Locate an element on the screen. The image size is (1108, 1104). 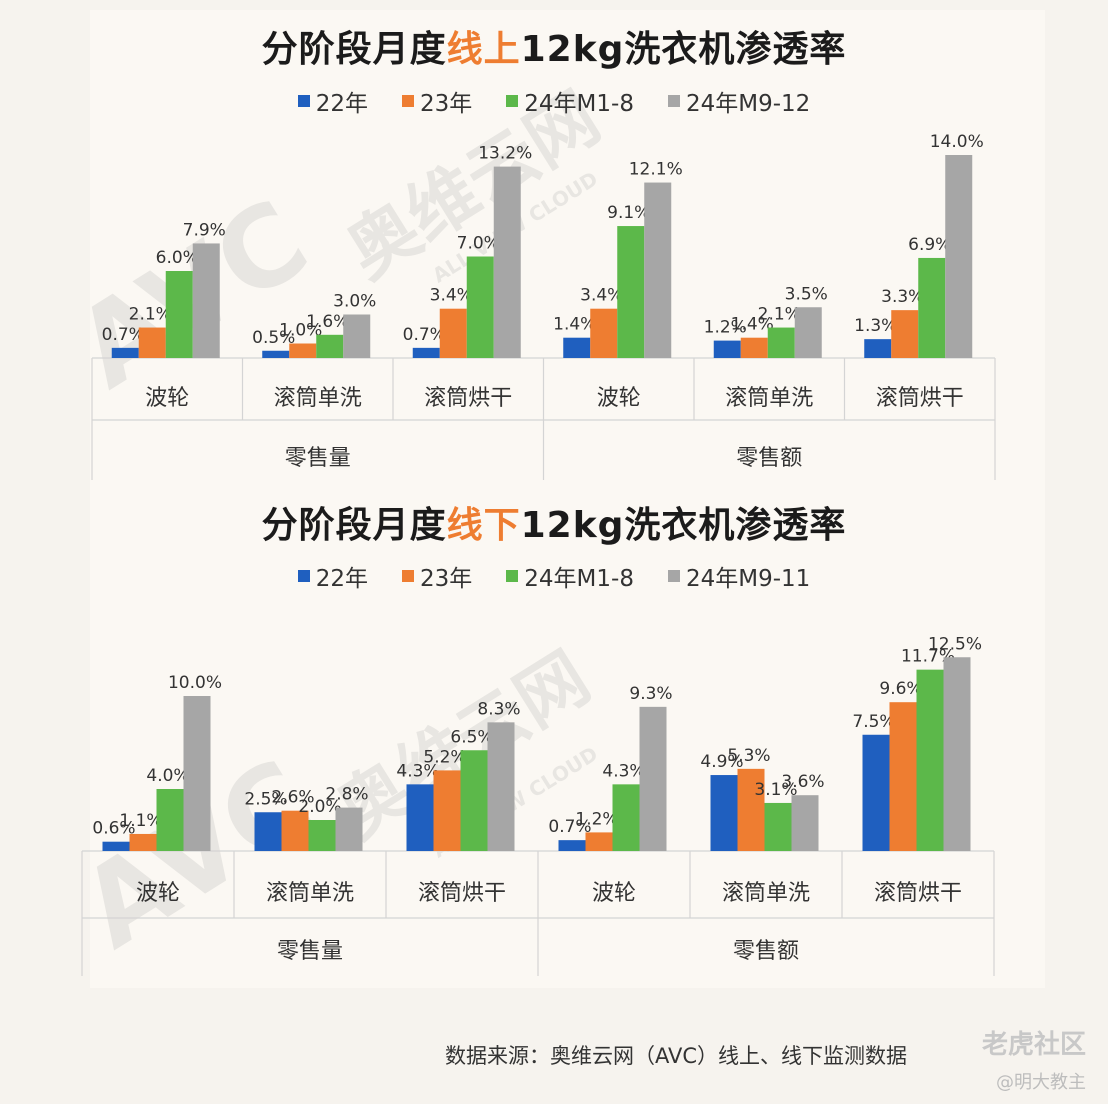
bar-value-label: 5.3% is located at coordinates (748, 756).